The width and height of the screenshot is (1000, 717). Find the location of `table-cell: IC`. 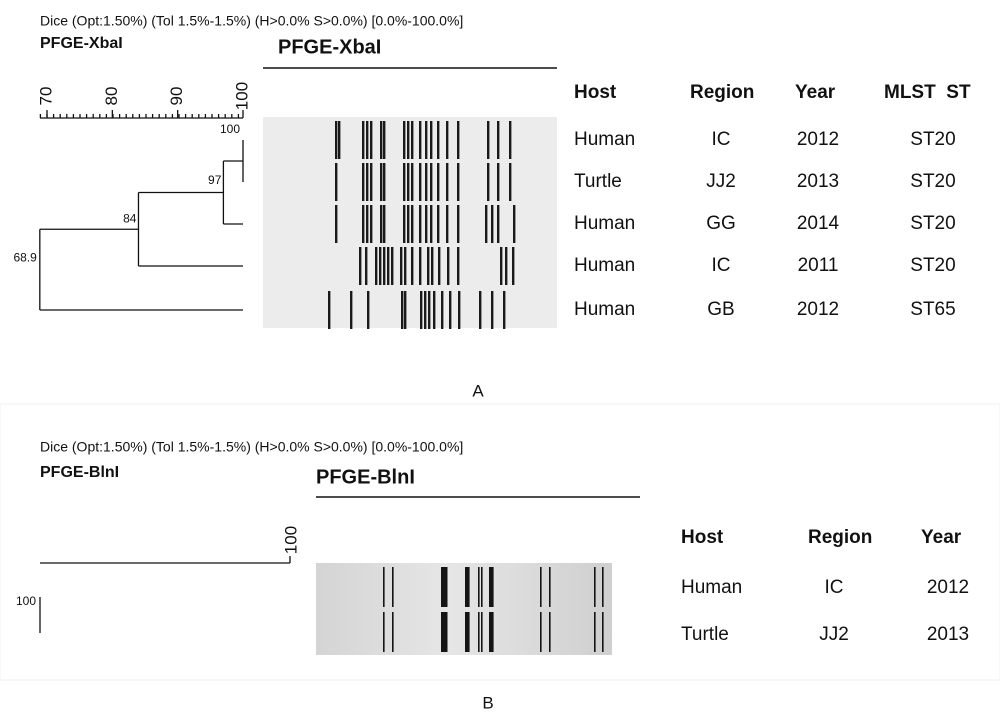

table-cell: IC is located at coordinates (721, 139).